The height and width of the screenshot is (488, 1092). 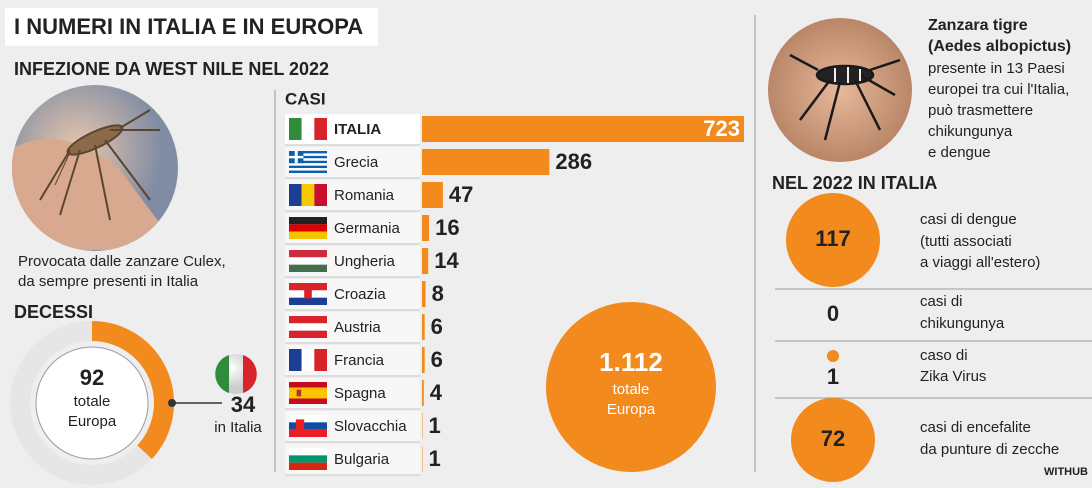 I want to click on stat-value: 72, so click(x=833, y=438).